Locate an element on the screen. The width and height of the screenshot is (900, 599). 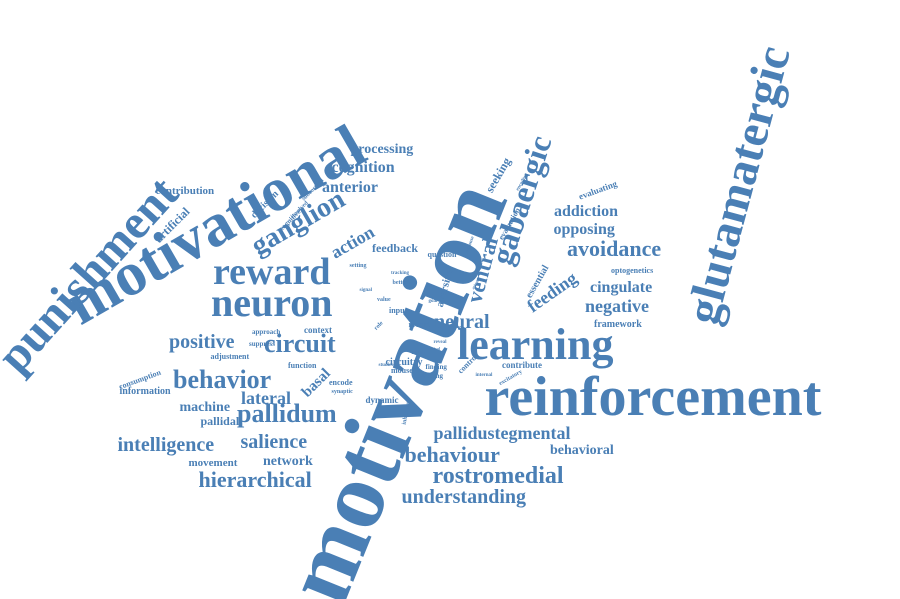
word-framework: framework is located at coordinates (618, 324).